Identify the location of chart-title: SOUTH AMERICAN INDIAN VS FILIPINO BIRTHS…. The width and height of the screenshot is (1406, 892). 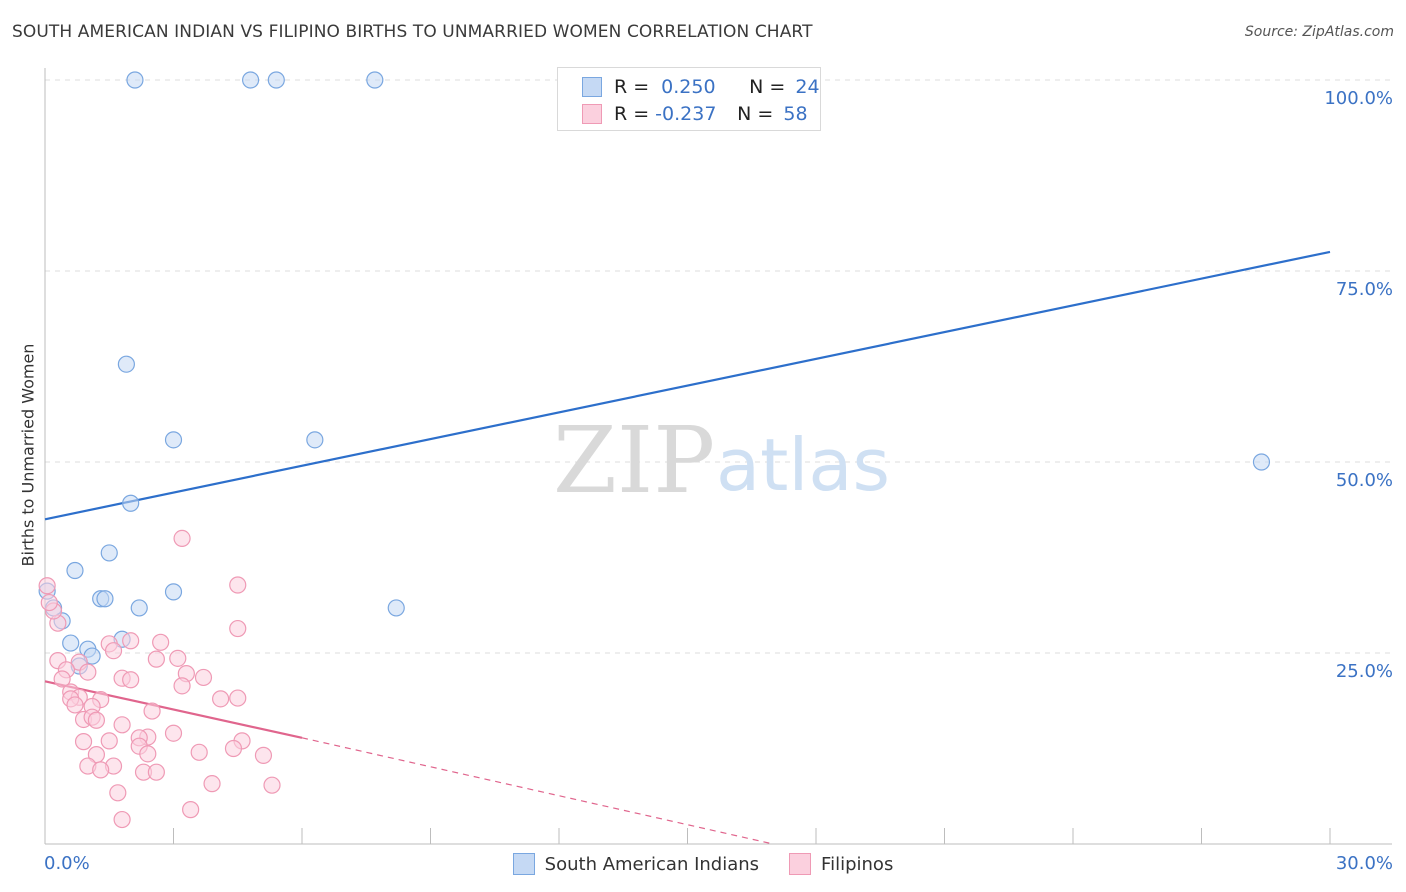
(412, 32).